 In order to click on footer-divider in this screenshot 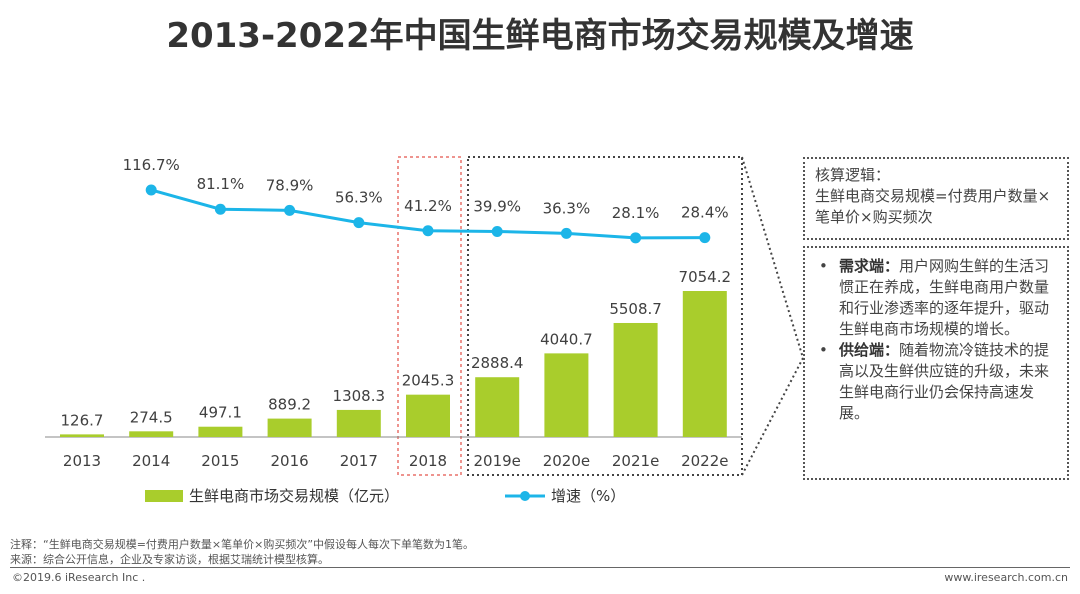, I will do `click(540, 567)`.